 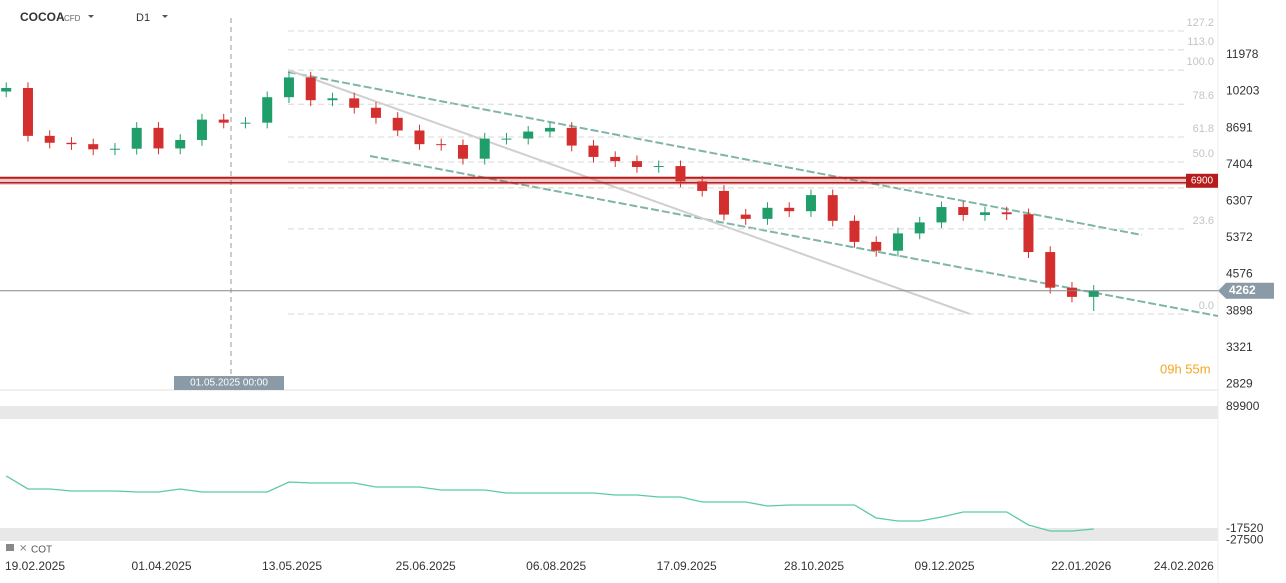 What do you see at coordinates (1239, 127) in the screenshot?
I see `y-tick-label: 8691` at bounding box center [1239, 127].